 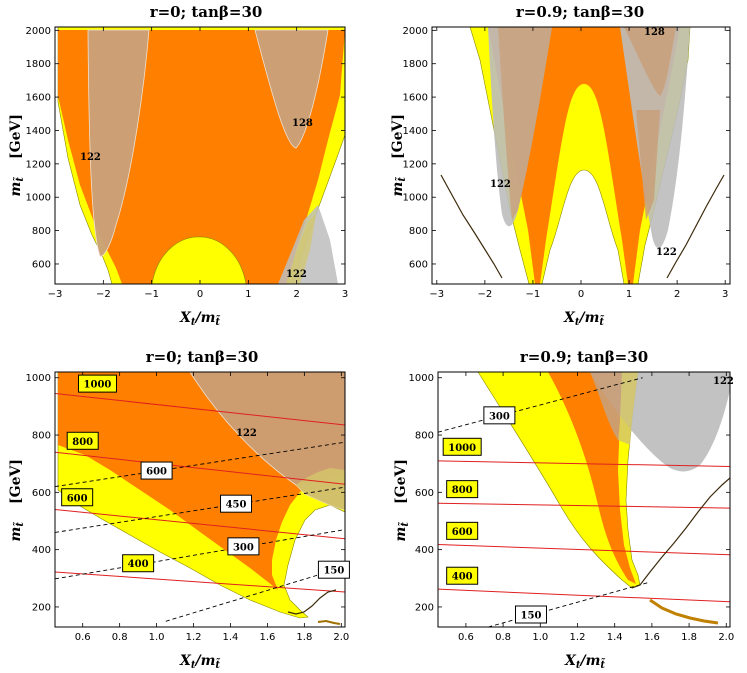 I want to click on p4-gray-overlay-orange, so click(x=606, y=406).